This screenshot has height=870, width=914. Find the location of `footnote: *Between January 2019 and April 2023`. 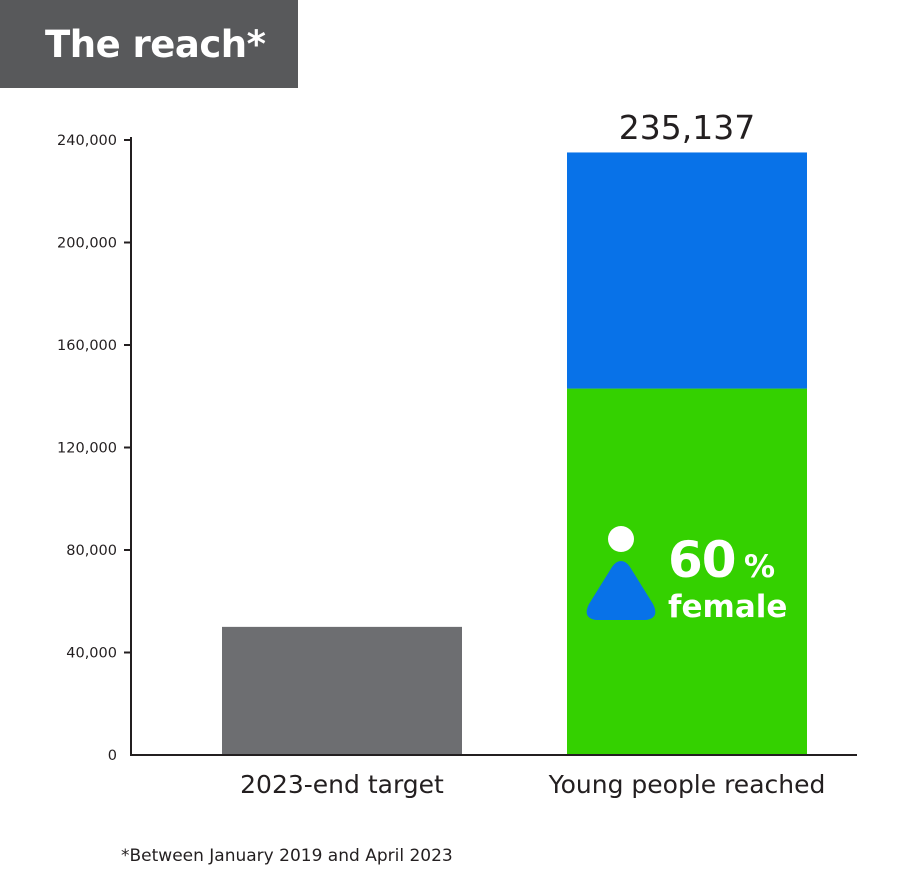

footnote: *Between January 2019 and April 2023 is located at coordinates (287, 856).